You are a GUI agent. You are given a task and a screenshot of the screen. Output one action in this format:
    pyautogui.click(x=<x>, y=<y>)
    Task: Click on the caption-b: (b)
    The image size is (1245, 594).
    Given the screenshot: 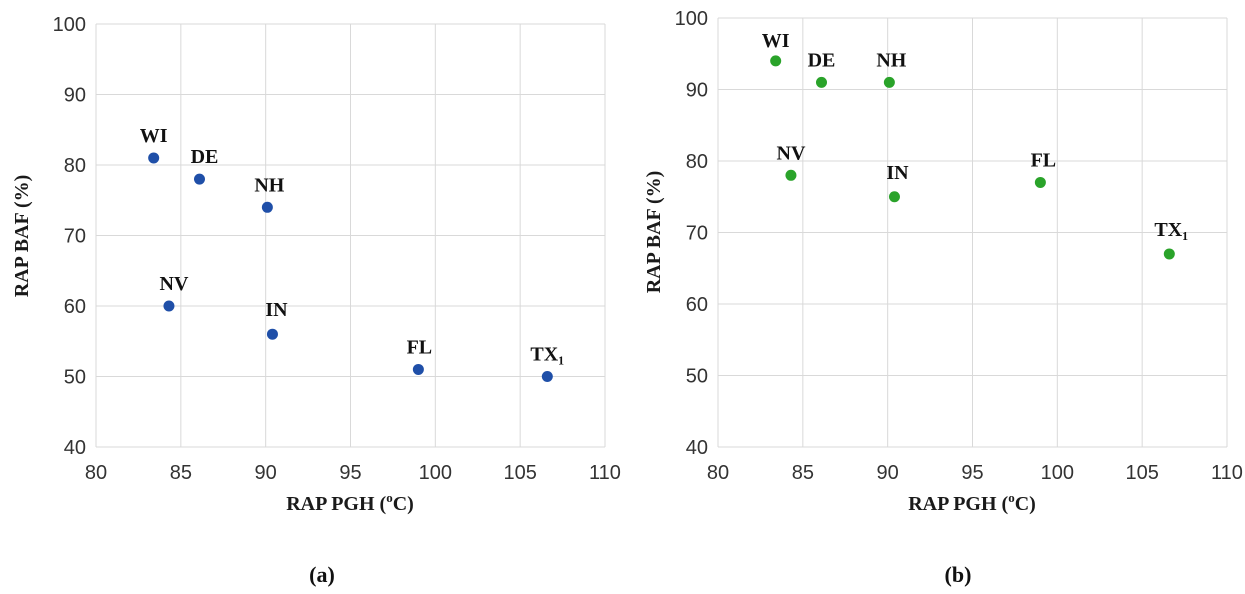 What is the action you would take?
    pyautogui.click(x=958, y=574)
    